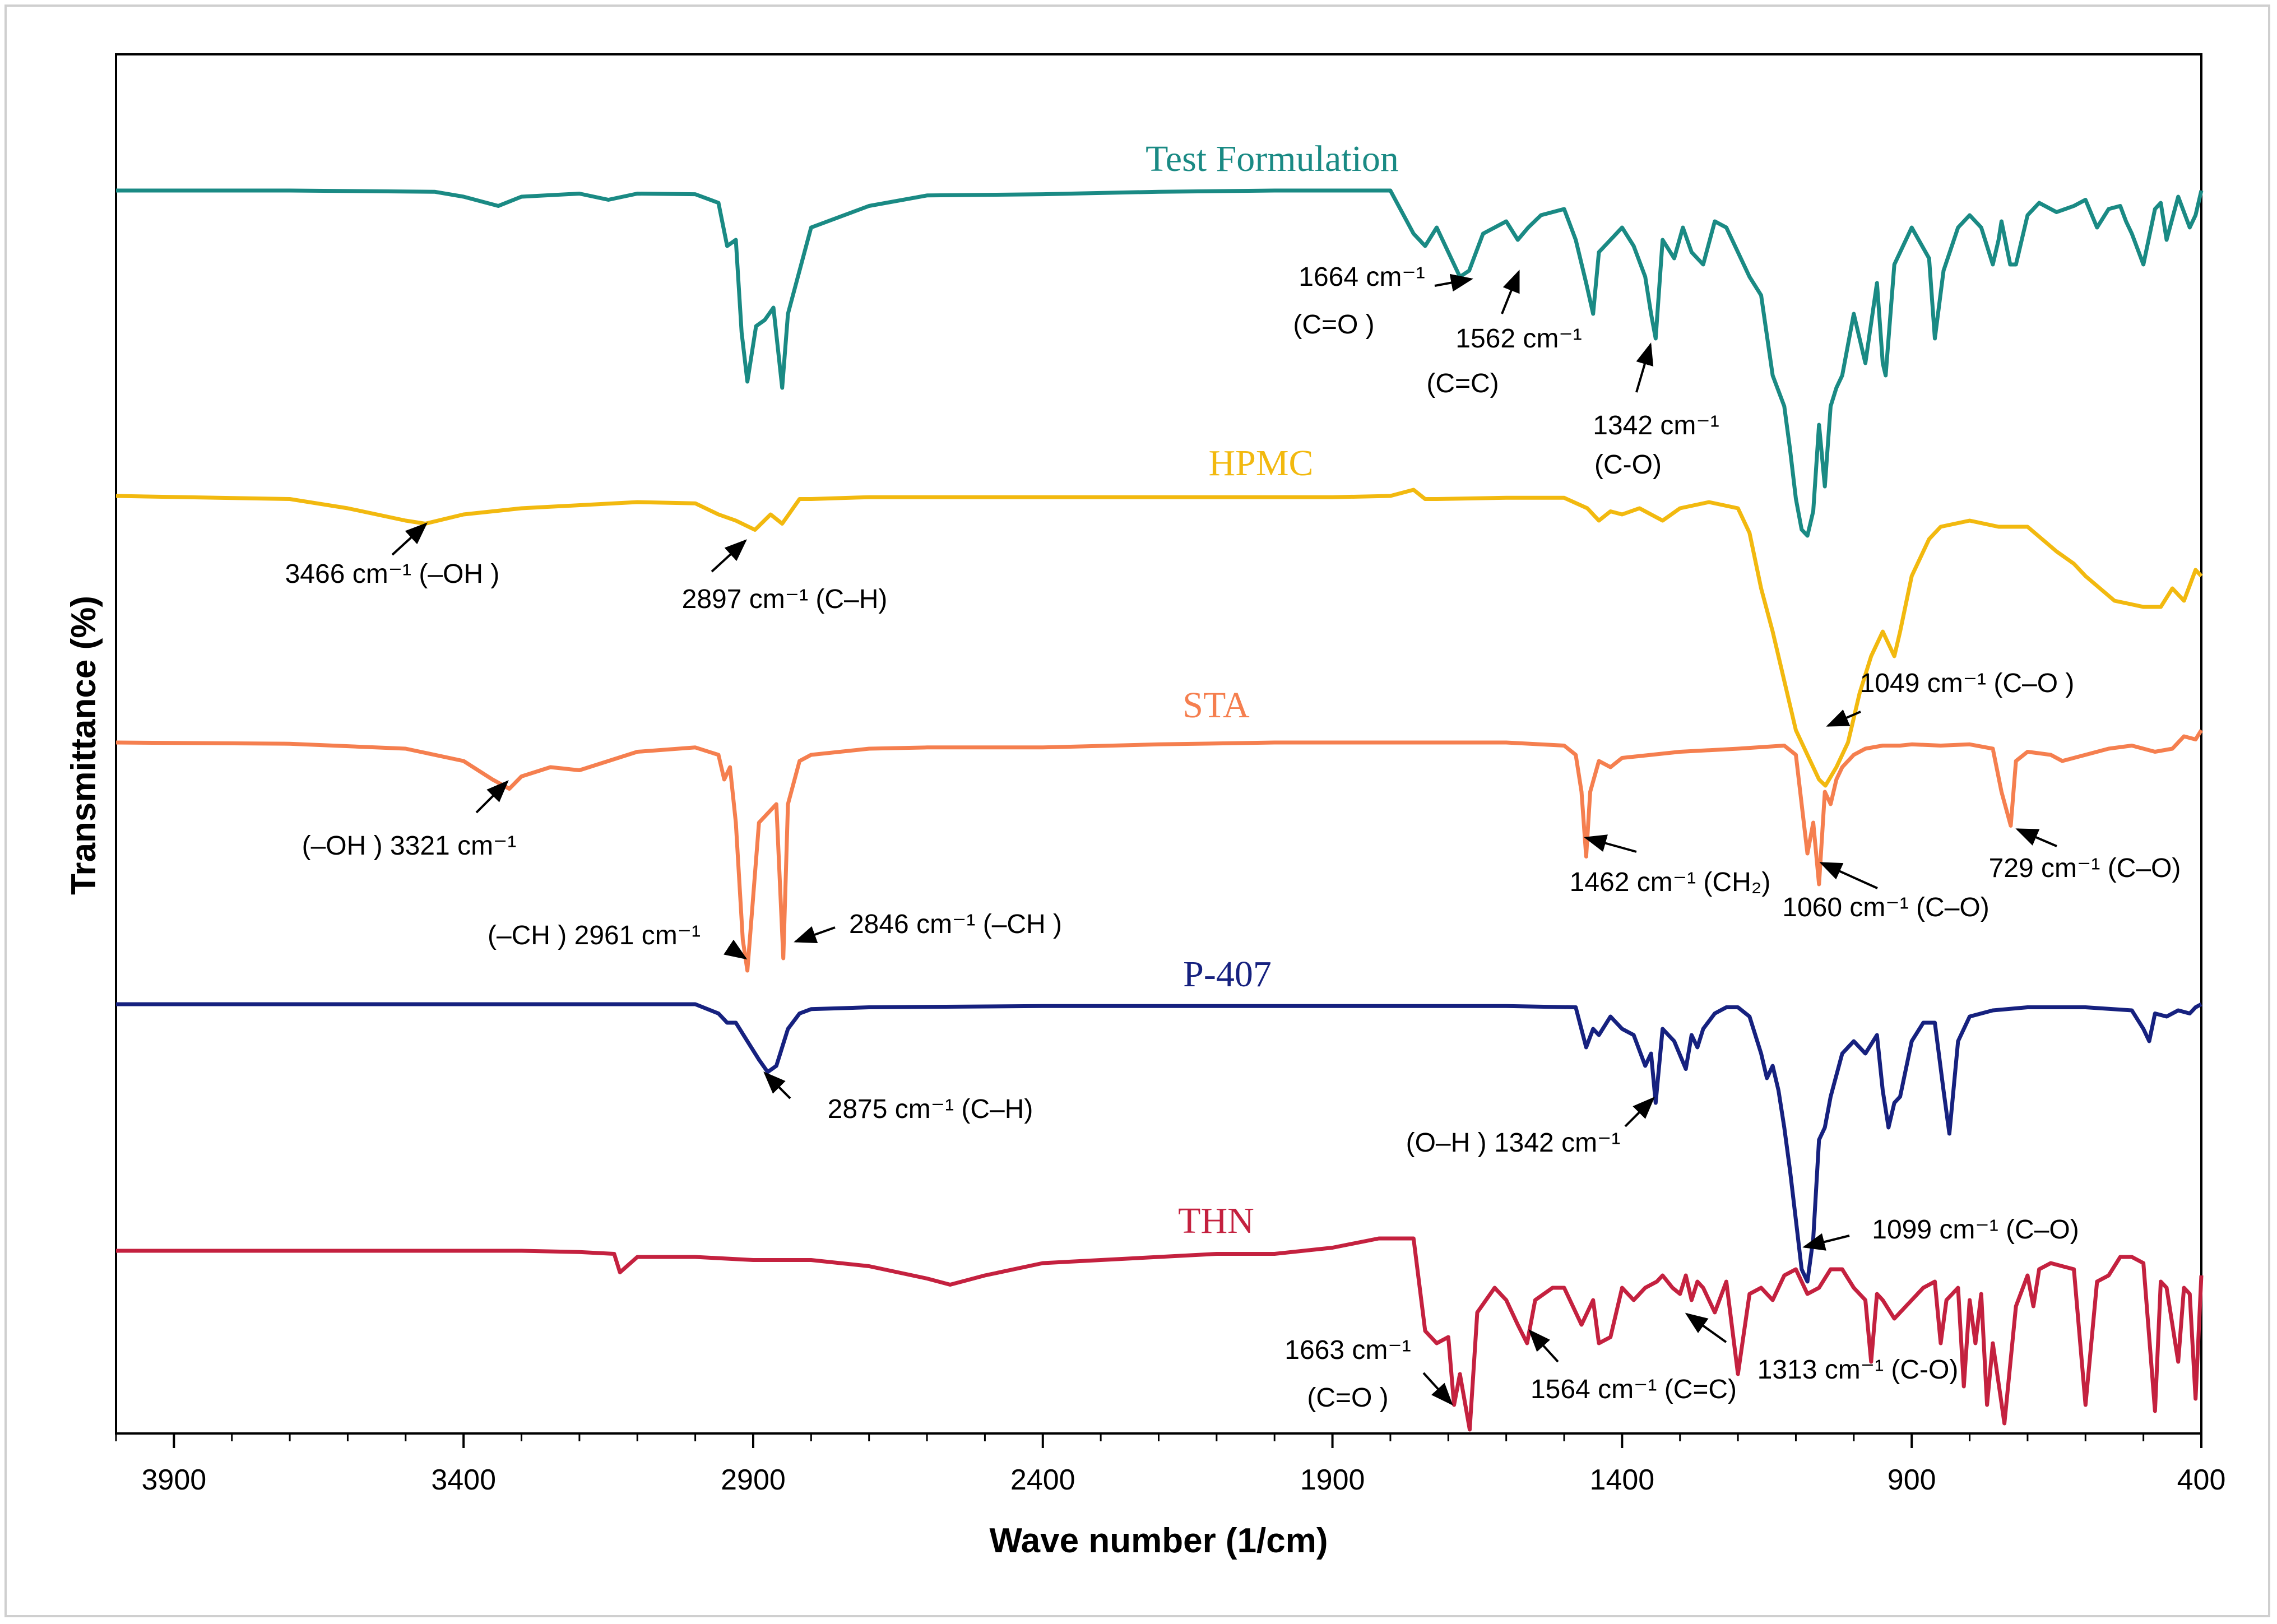  What do you see at coordinates (1216, 705) in the screenshot?
I see `series-label-sta: STA` at bounding box center [1216, 705].